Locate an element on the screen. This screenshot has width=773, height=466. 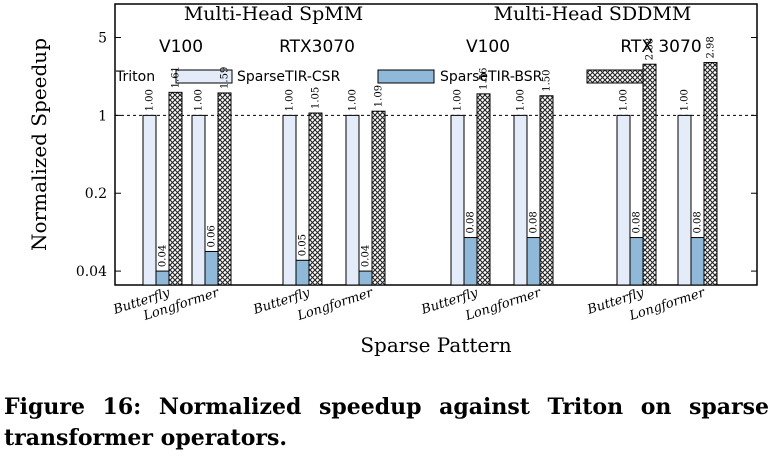
legend-label-csr: SparseTIR-CSR is located at coordinates (289, 77).